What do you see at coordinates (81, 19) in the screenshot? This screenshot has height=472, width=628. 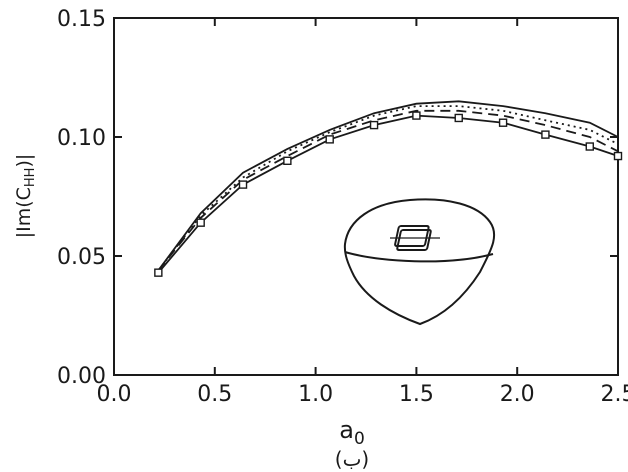 I see `y-tick-label: 0.15` at bounding box center [81, 19].